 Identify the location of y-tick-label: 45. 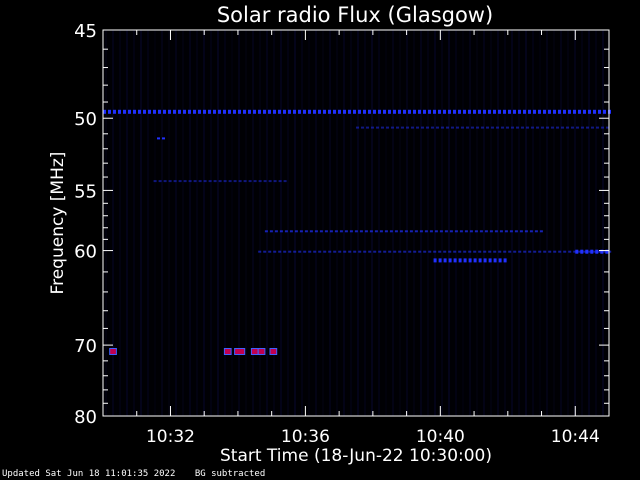
(85, 31).